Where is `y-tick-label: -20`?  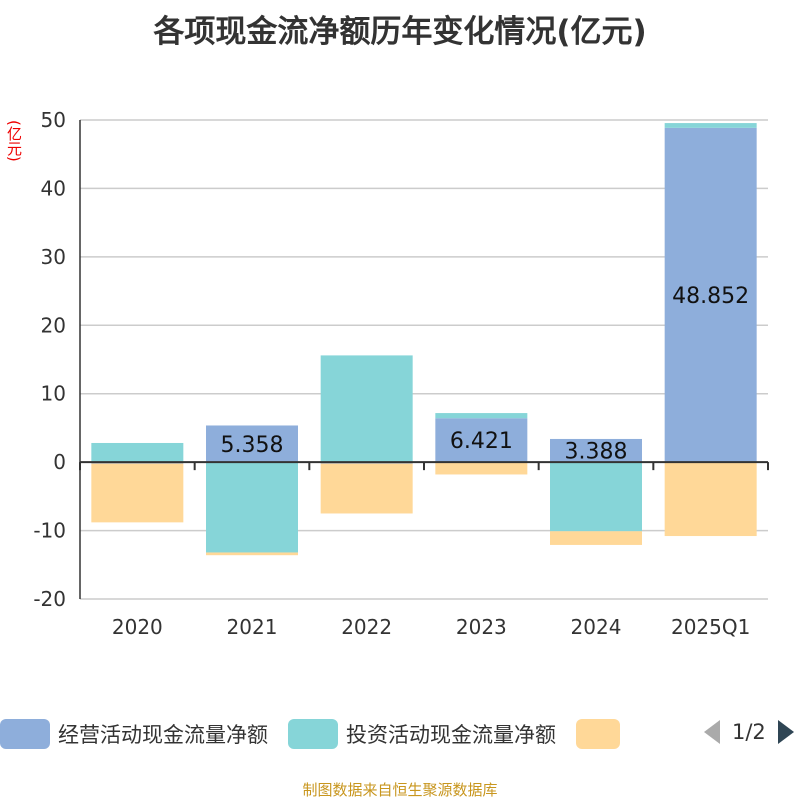 y-tick-label: -20 is located at coordinates (49, 599).